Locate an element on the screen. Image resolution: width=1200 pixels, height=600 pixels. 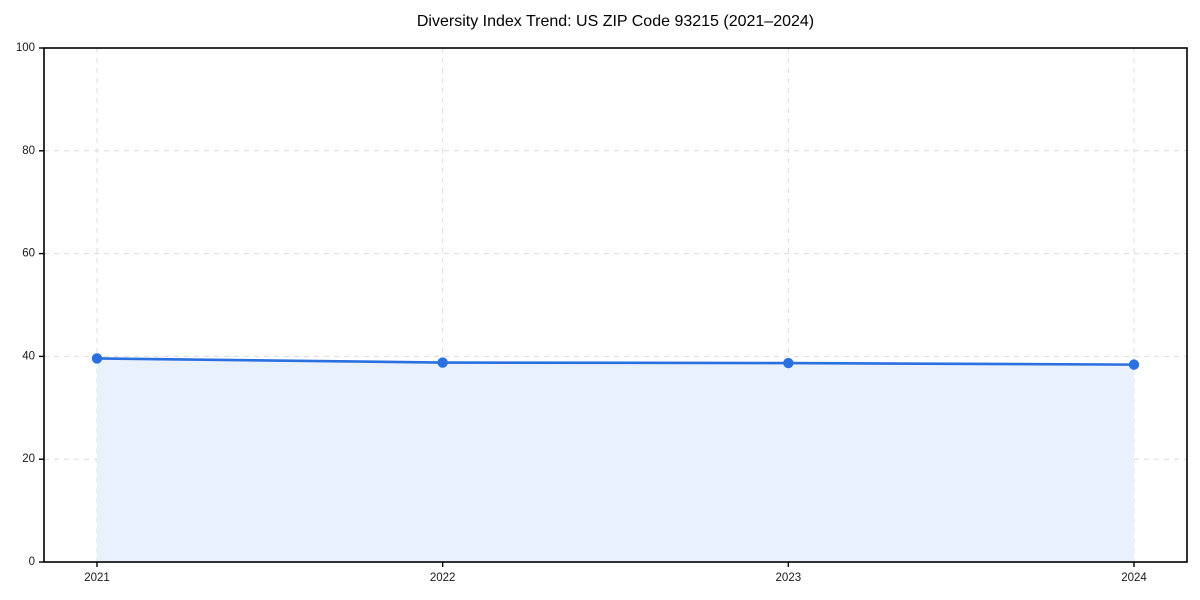
y-tick-label: 80 is located at coordinates (28, 151).